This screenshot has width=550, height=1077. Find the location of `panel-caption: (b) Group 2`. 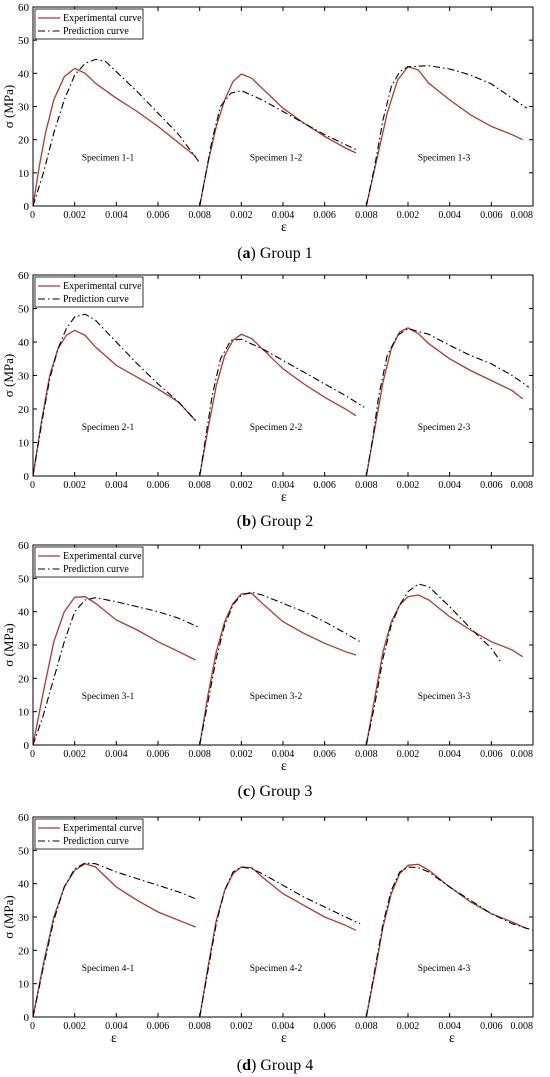

panel-caption: (b) Group 2 is located at coordinates (275, 521).